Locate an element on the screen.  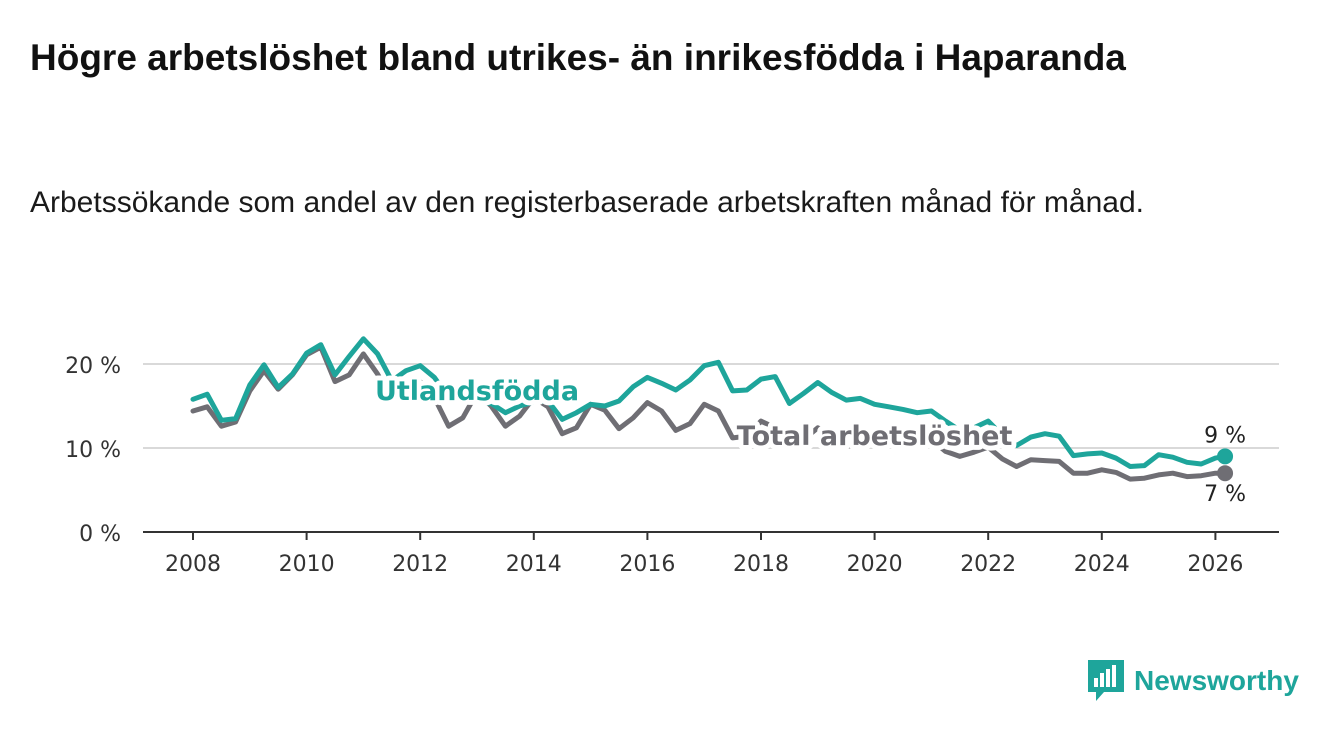
x-tick-label-2024: 2024 is located at coordinates (1102, 564).